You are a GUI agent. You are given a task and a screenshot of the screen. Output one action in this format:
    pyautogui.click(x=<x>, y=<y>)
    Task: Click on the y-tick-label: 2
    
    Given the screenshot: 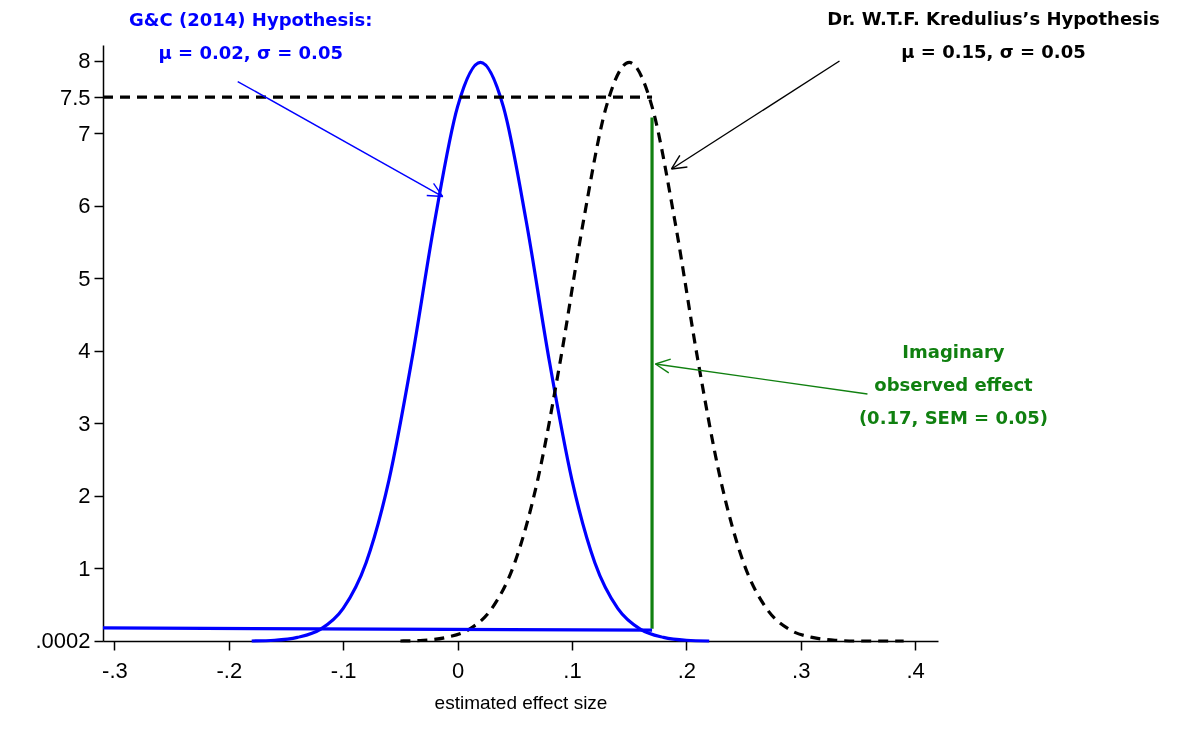 What is the action you would take?
    pyautogui.click(x=84, y=496)
    